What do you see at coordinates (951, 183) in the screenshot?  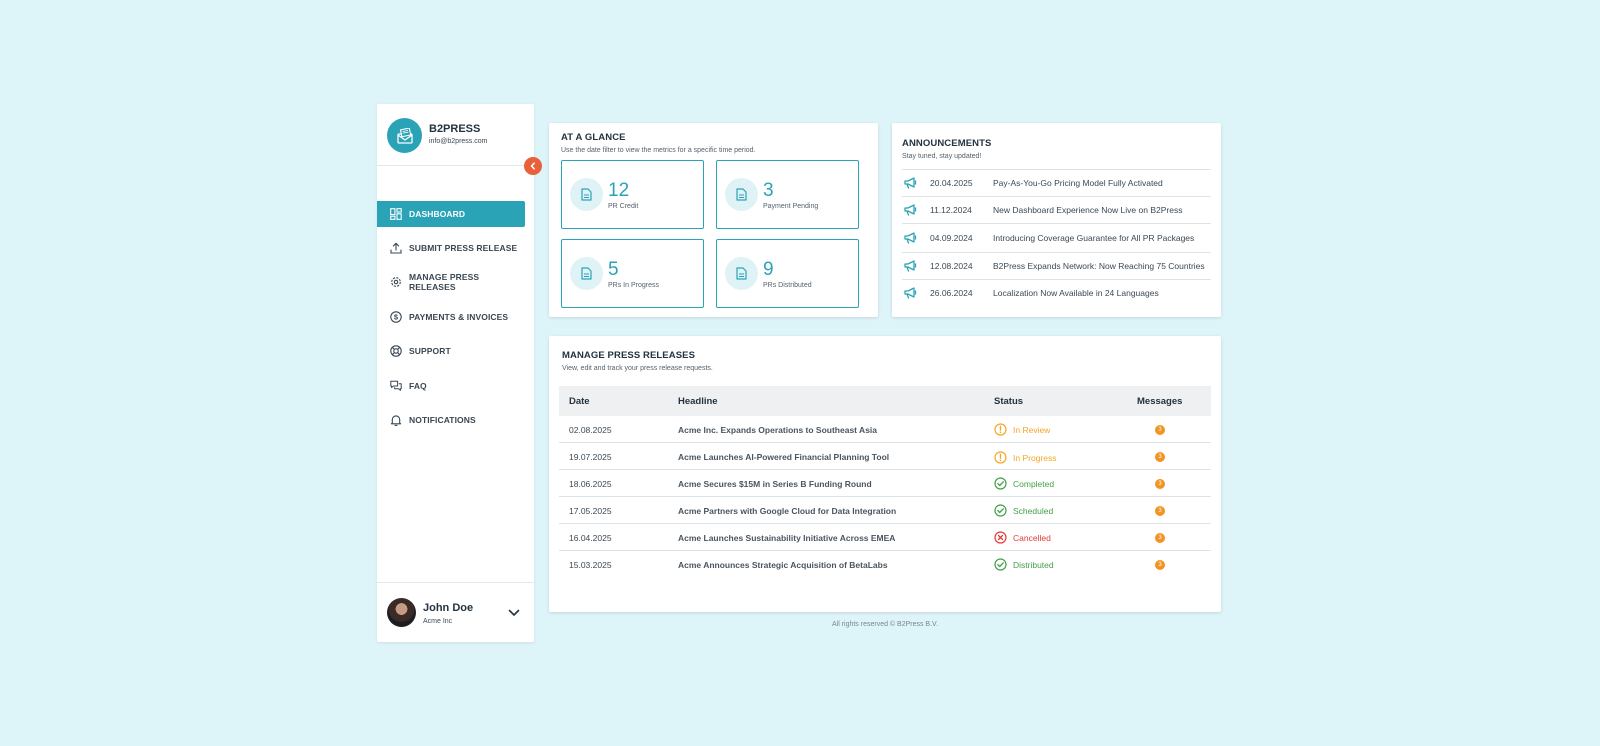 I see `announcement-date: 20.04.2025` at bounding box center [951, 183].